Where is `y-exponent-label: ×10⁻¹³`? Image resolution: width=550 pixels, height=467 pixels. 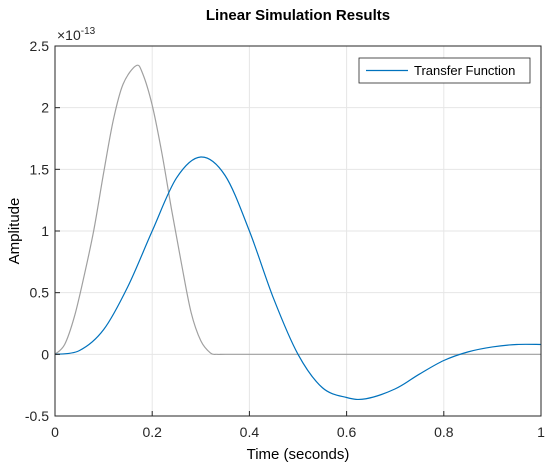 y-exponent-label: ×10⁻¹³ is located at coordinates (76, 34).